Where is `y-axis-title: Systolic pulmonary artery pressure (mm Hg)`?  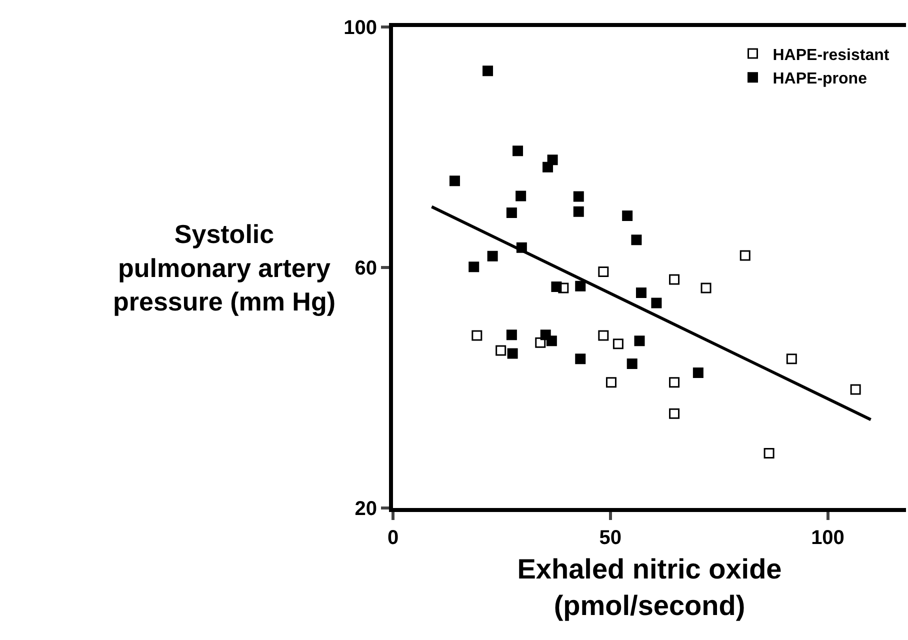
y-axis-title: Systolic pulmonary artery pressure (mm Hg) is located at coordinates (224, 268).